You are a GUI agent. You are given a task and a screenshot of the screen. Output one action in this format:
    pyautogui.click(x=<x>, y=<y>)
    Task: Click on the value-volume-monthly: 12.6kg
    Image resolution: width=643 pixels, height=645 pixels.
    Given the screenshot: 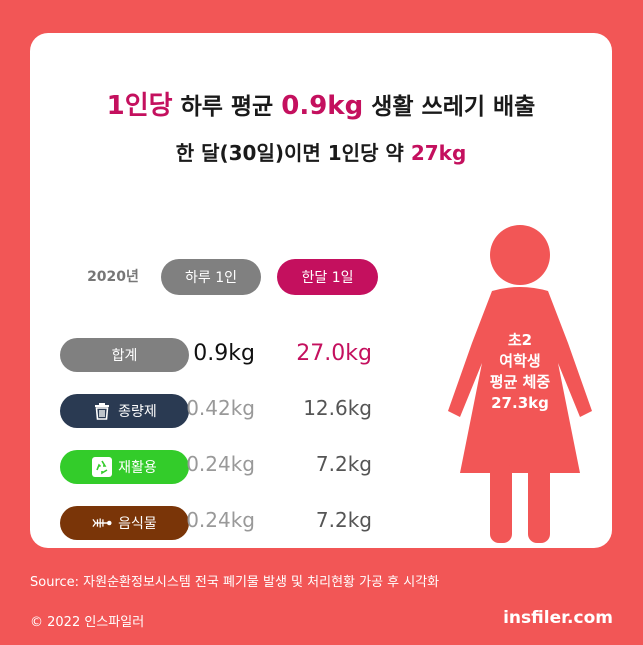 What is the action you would take?
    pyautogui.click(x=337, y=408)
    